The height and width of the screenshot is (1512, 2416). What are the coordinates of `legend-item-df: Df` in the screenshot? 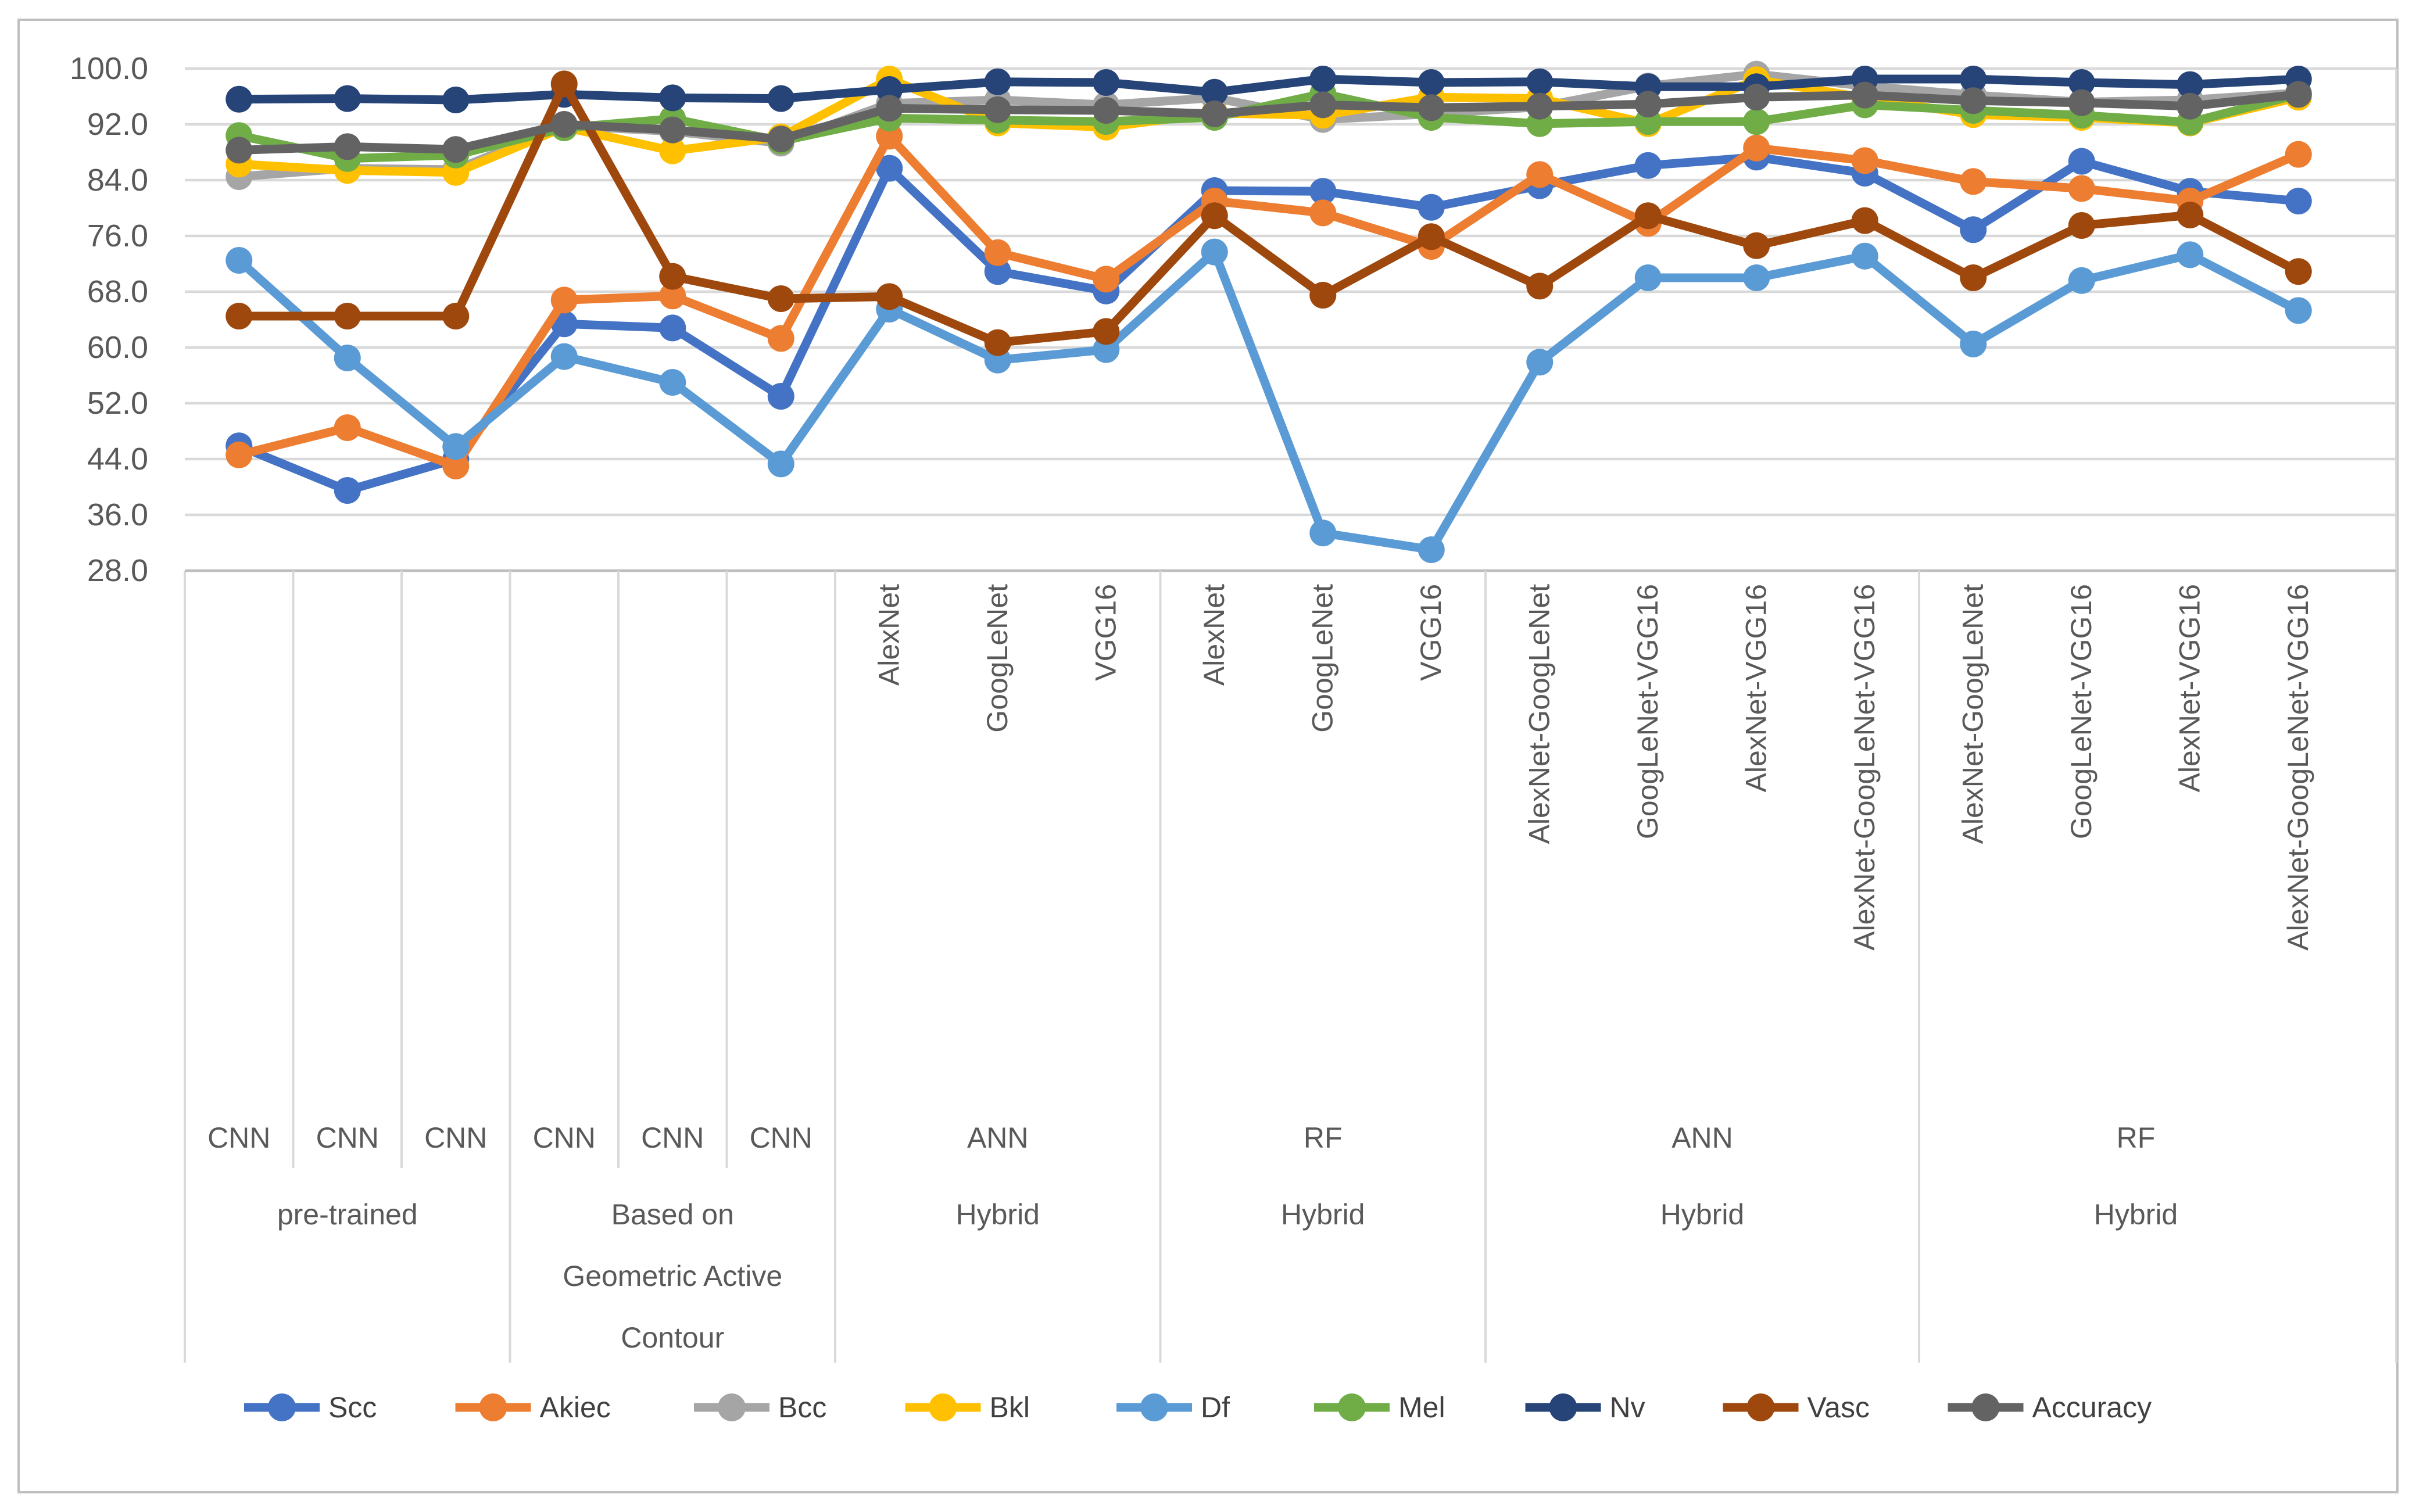 It's located at (1173, 1407).